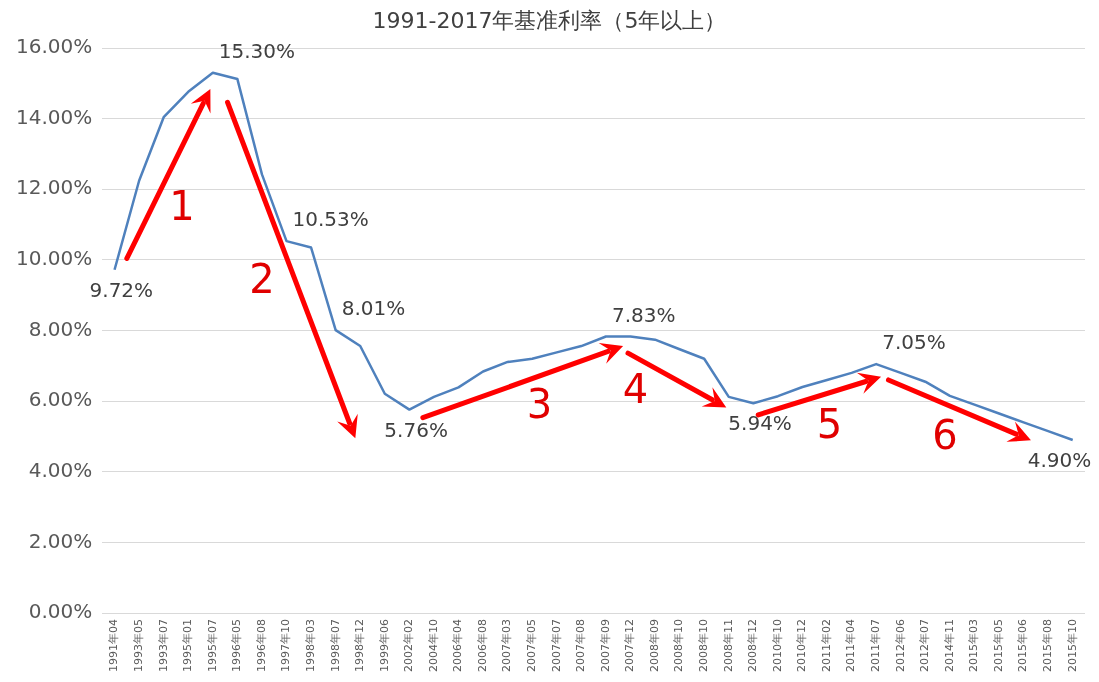  I want to click on x-tick-label: 2007年12, so click(630, 646).